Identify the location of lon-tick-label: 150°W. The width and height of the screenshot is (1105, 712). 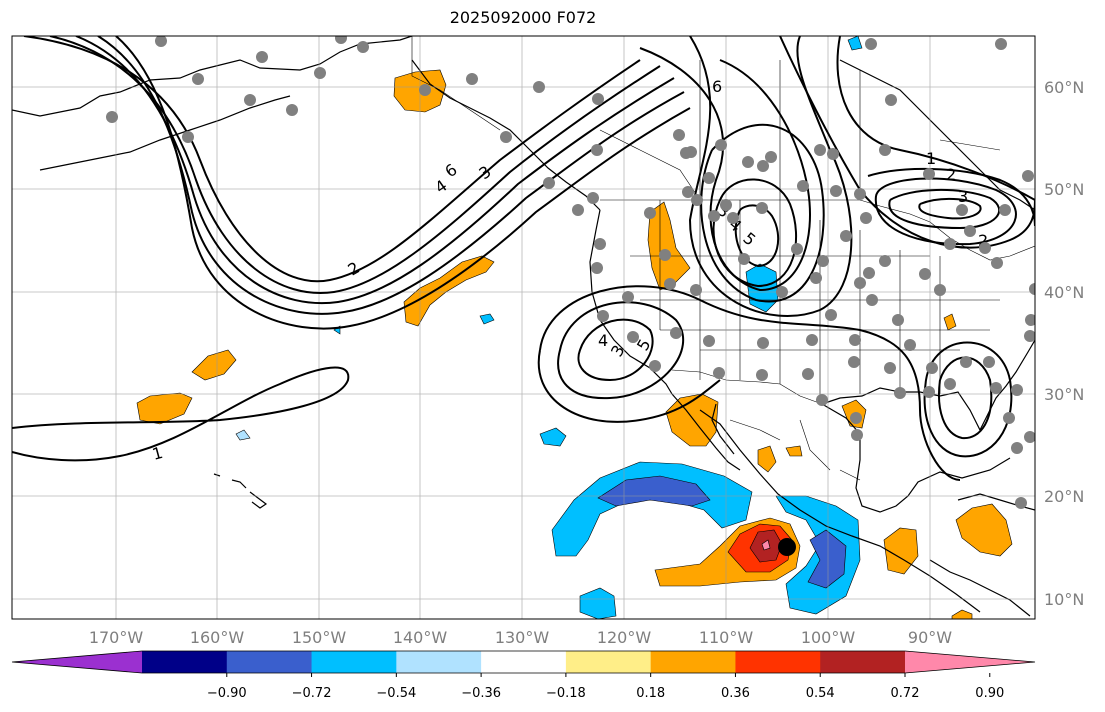
(319, 637).